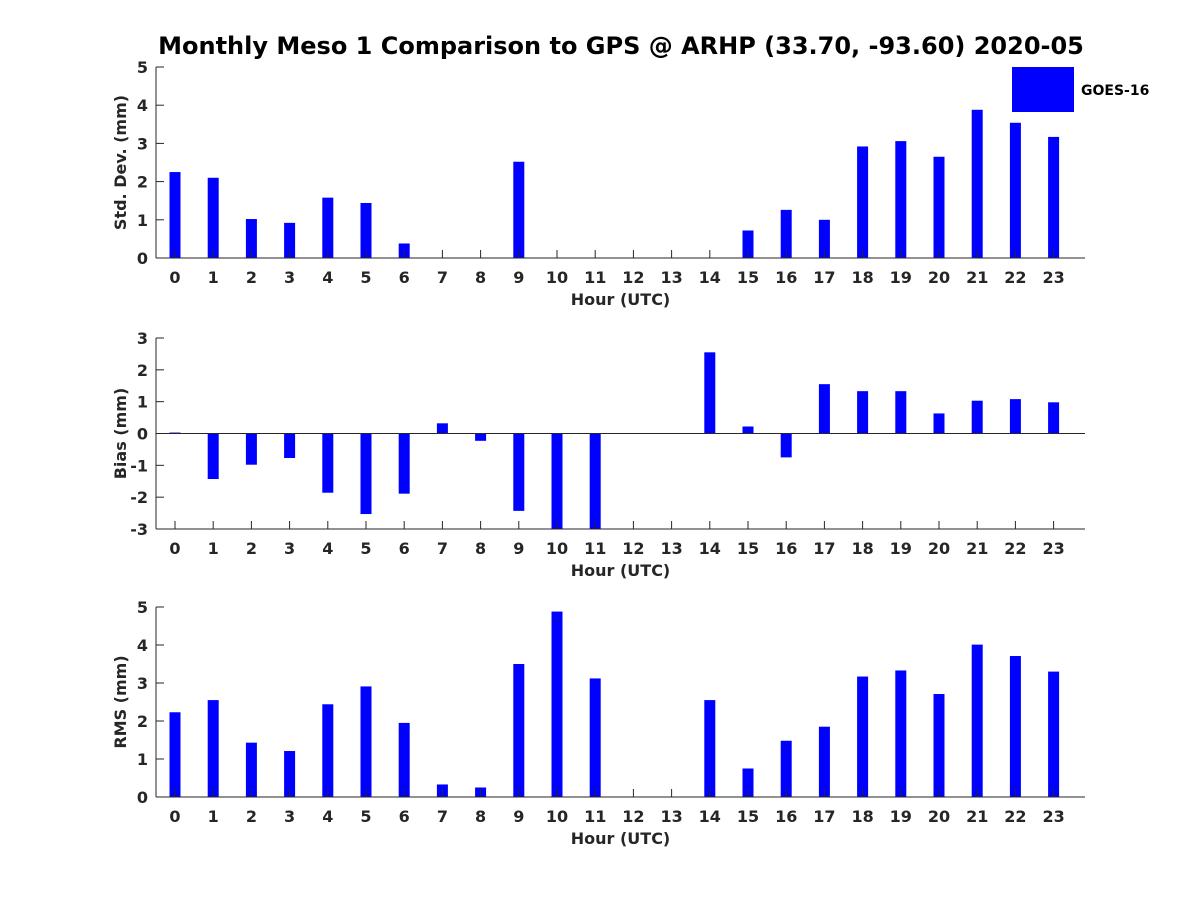 The image size is (1200, 900). What do you see at coordinates (142, 402) in the screenshot?
I see `y-tick-label: 1` at bounding box center [142, 402].